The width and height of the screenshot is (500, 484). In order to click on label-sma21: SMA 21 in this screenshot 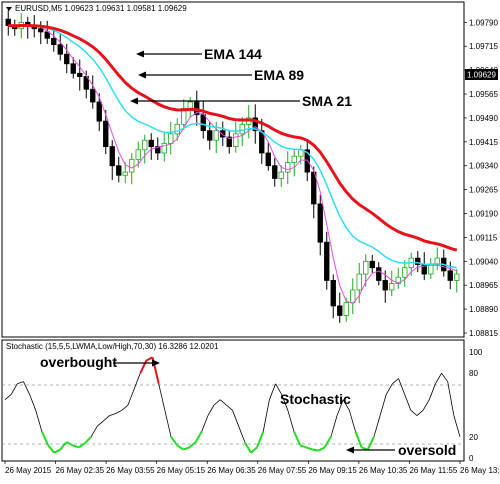, I will do `click(327, 101)`.